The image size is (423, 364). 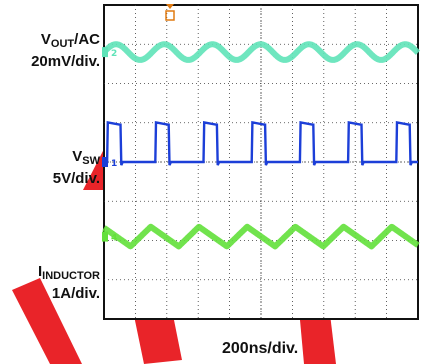 I want to click on vsw-scale-label: 5V/div., so click(x=76, y=178).